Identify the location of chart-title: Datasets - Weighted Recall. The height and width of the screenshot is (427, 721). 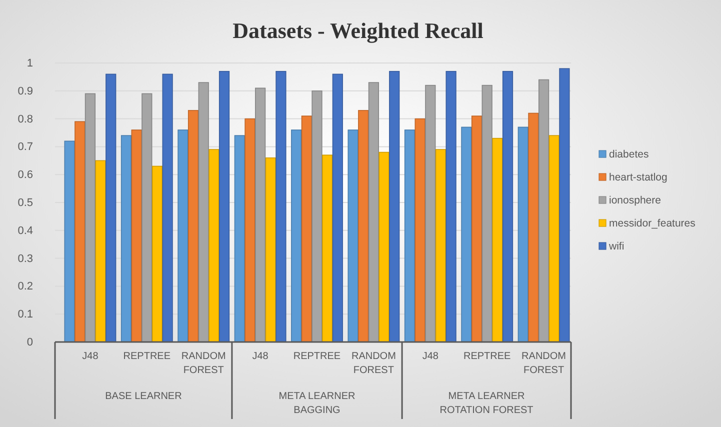
(358, 30).